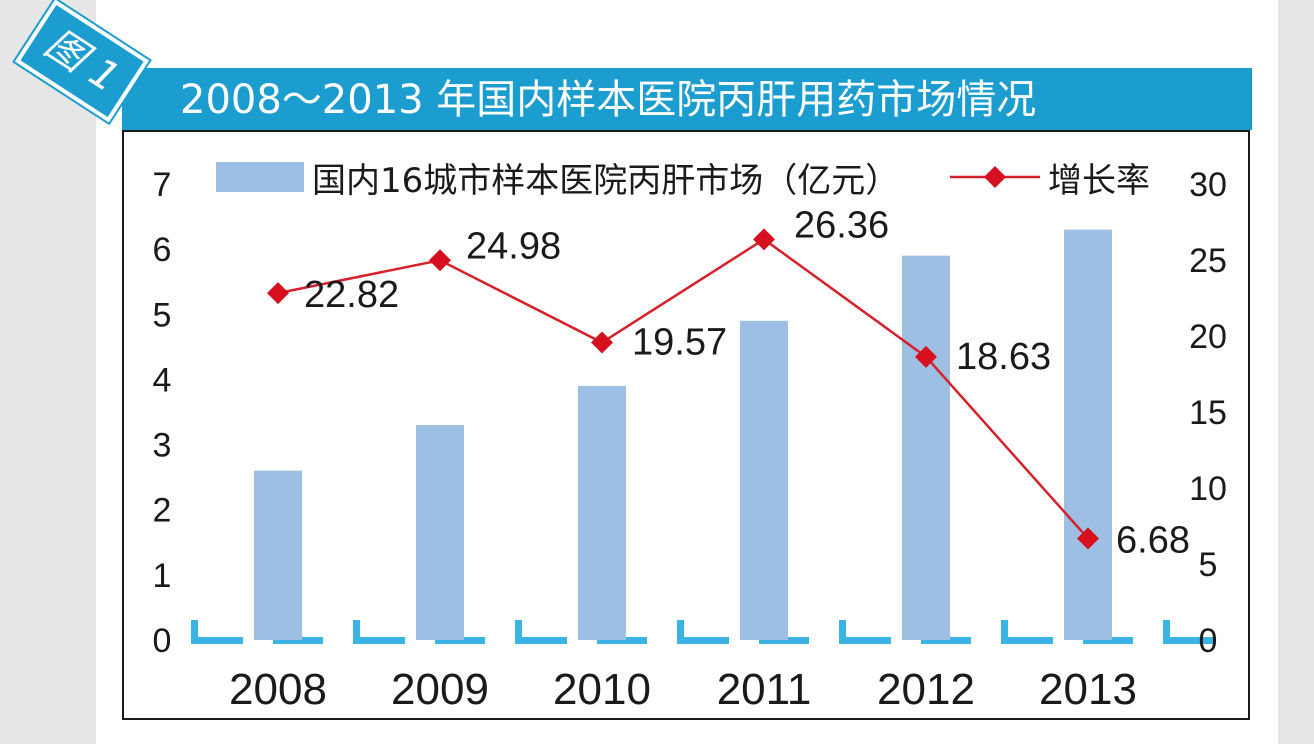 Image resolution: width=1314 pixels, height=744 pixels. I want to click on legend-bar-label: 国内16城市样本医院丙肝市场（亿元）, so click(605, 181).